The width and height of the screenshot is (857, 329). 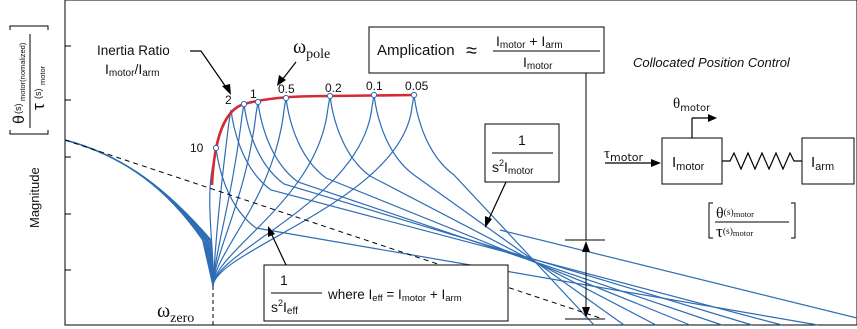 What do you see at coordinates (471, 51) in the screenshot?
I see `approx-symbol: ≈` at bounding box center [471, 51].